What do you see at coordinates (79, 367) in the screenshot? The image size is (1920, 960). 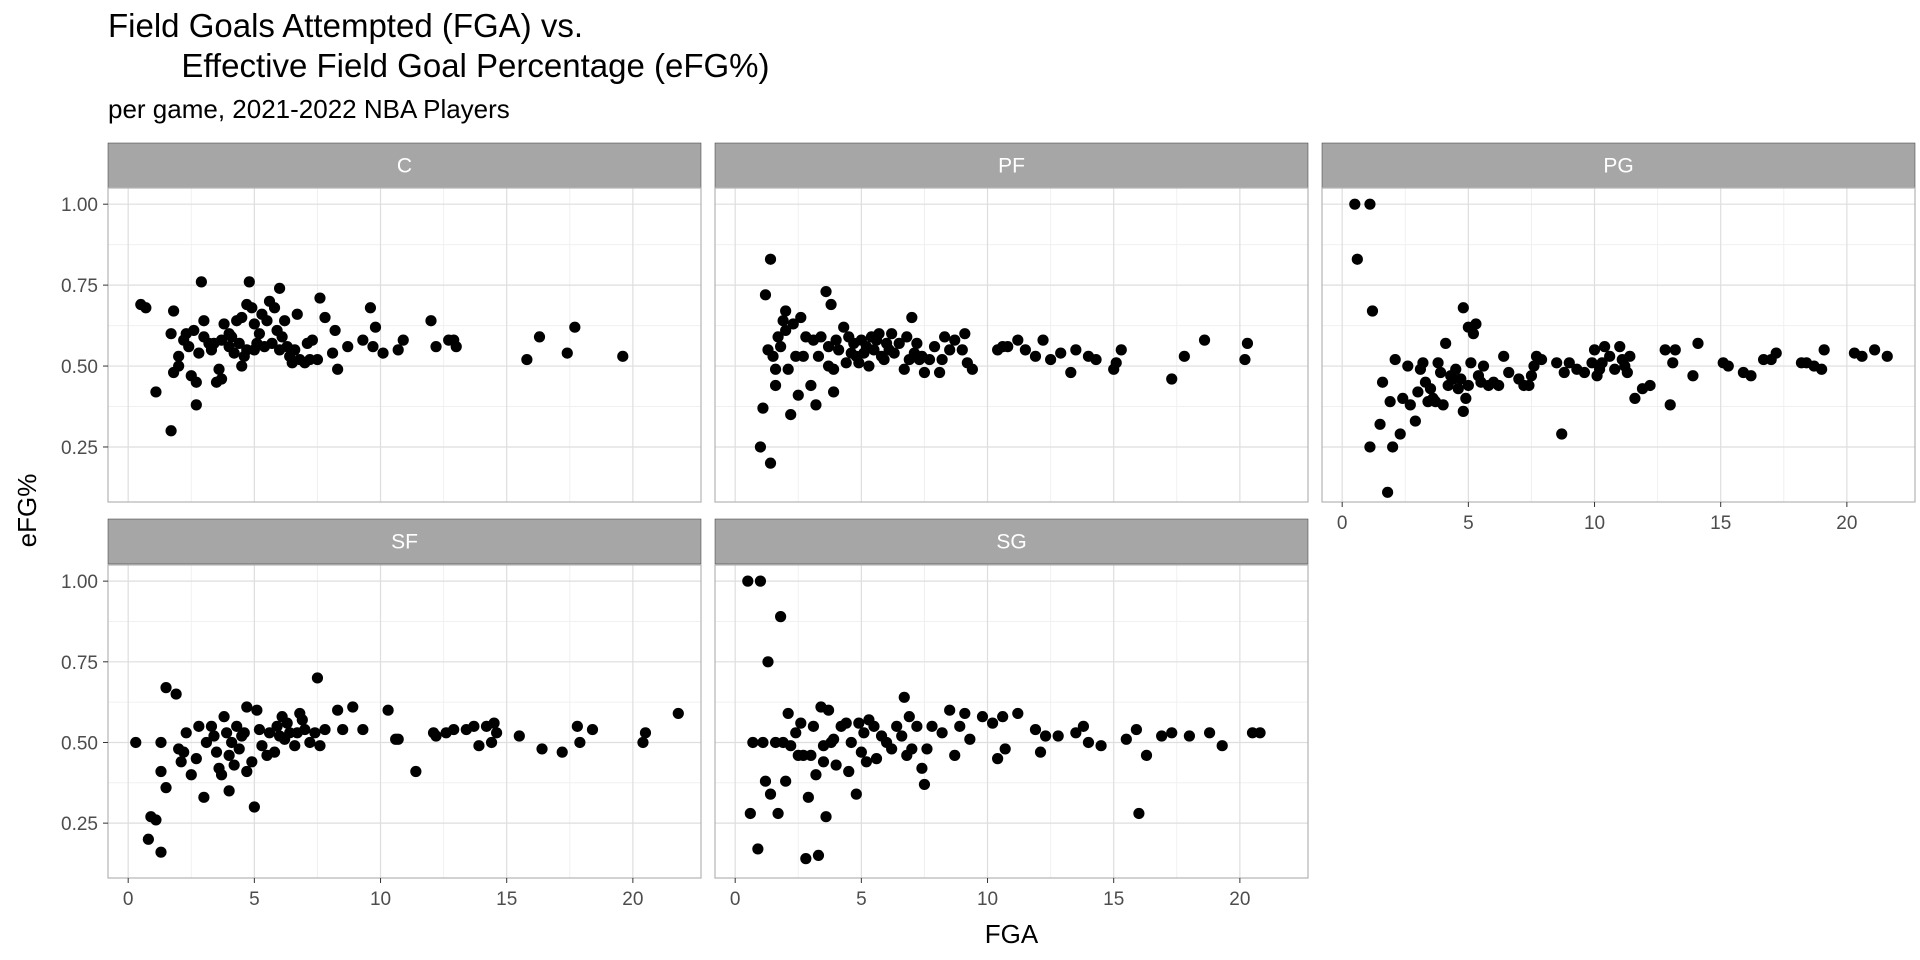 I see `y-tick-label: 0.50` at bounding box center [79, 367].